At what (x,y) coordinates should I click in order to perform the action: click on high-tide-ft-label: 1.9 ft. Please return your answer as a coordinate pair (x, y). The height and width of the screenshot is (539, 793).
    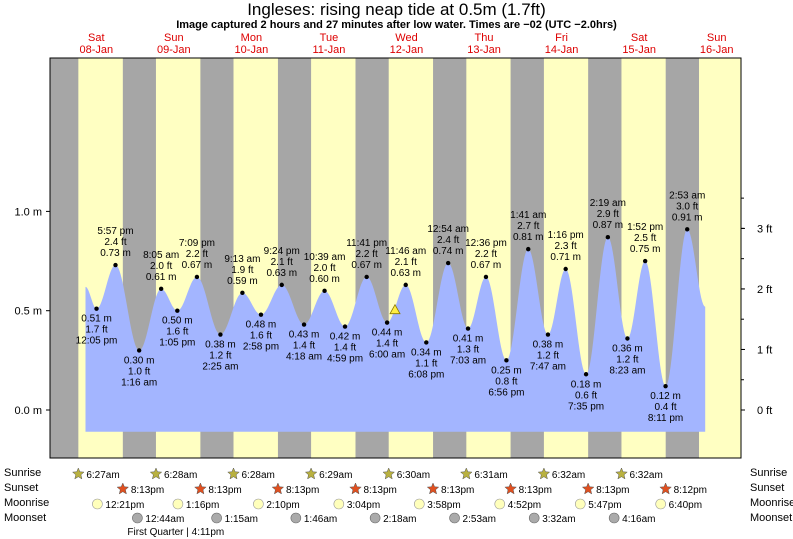
    Looking at the image, I should click on (242, 270).